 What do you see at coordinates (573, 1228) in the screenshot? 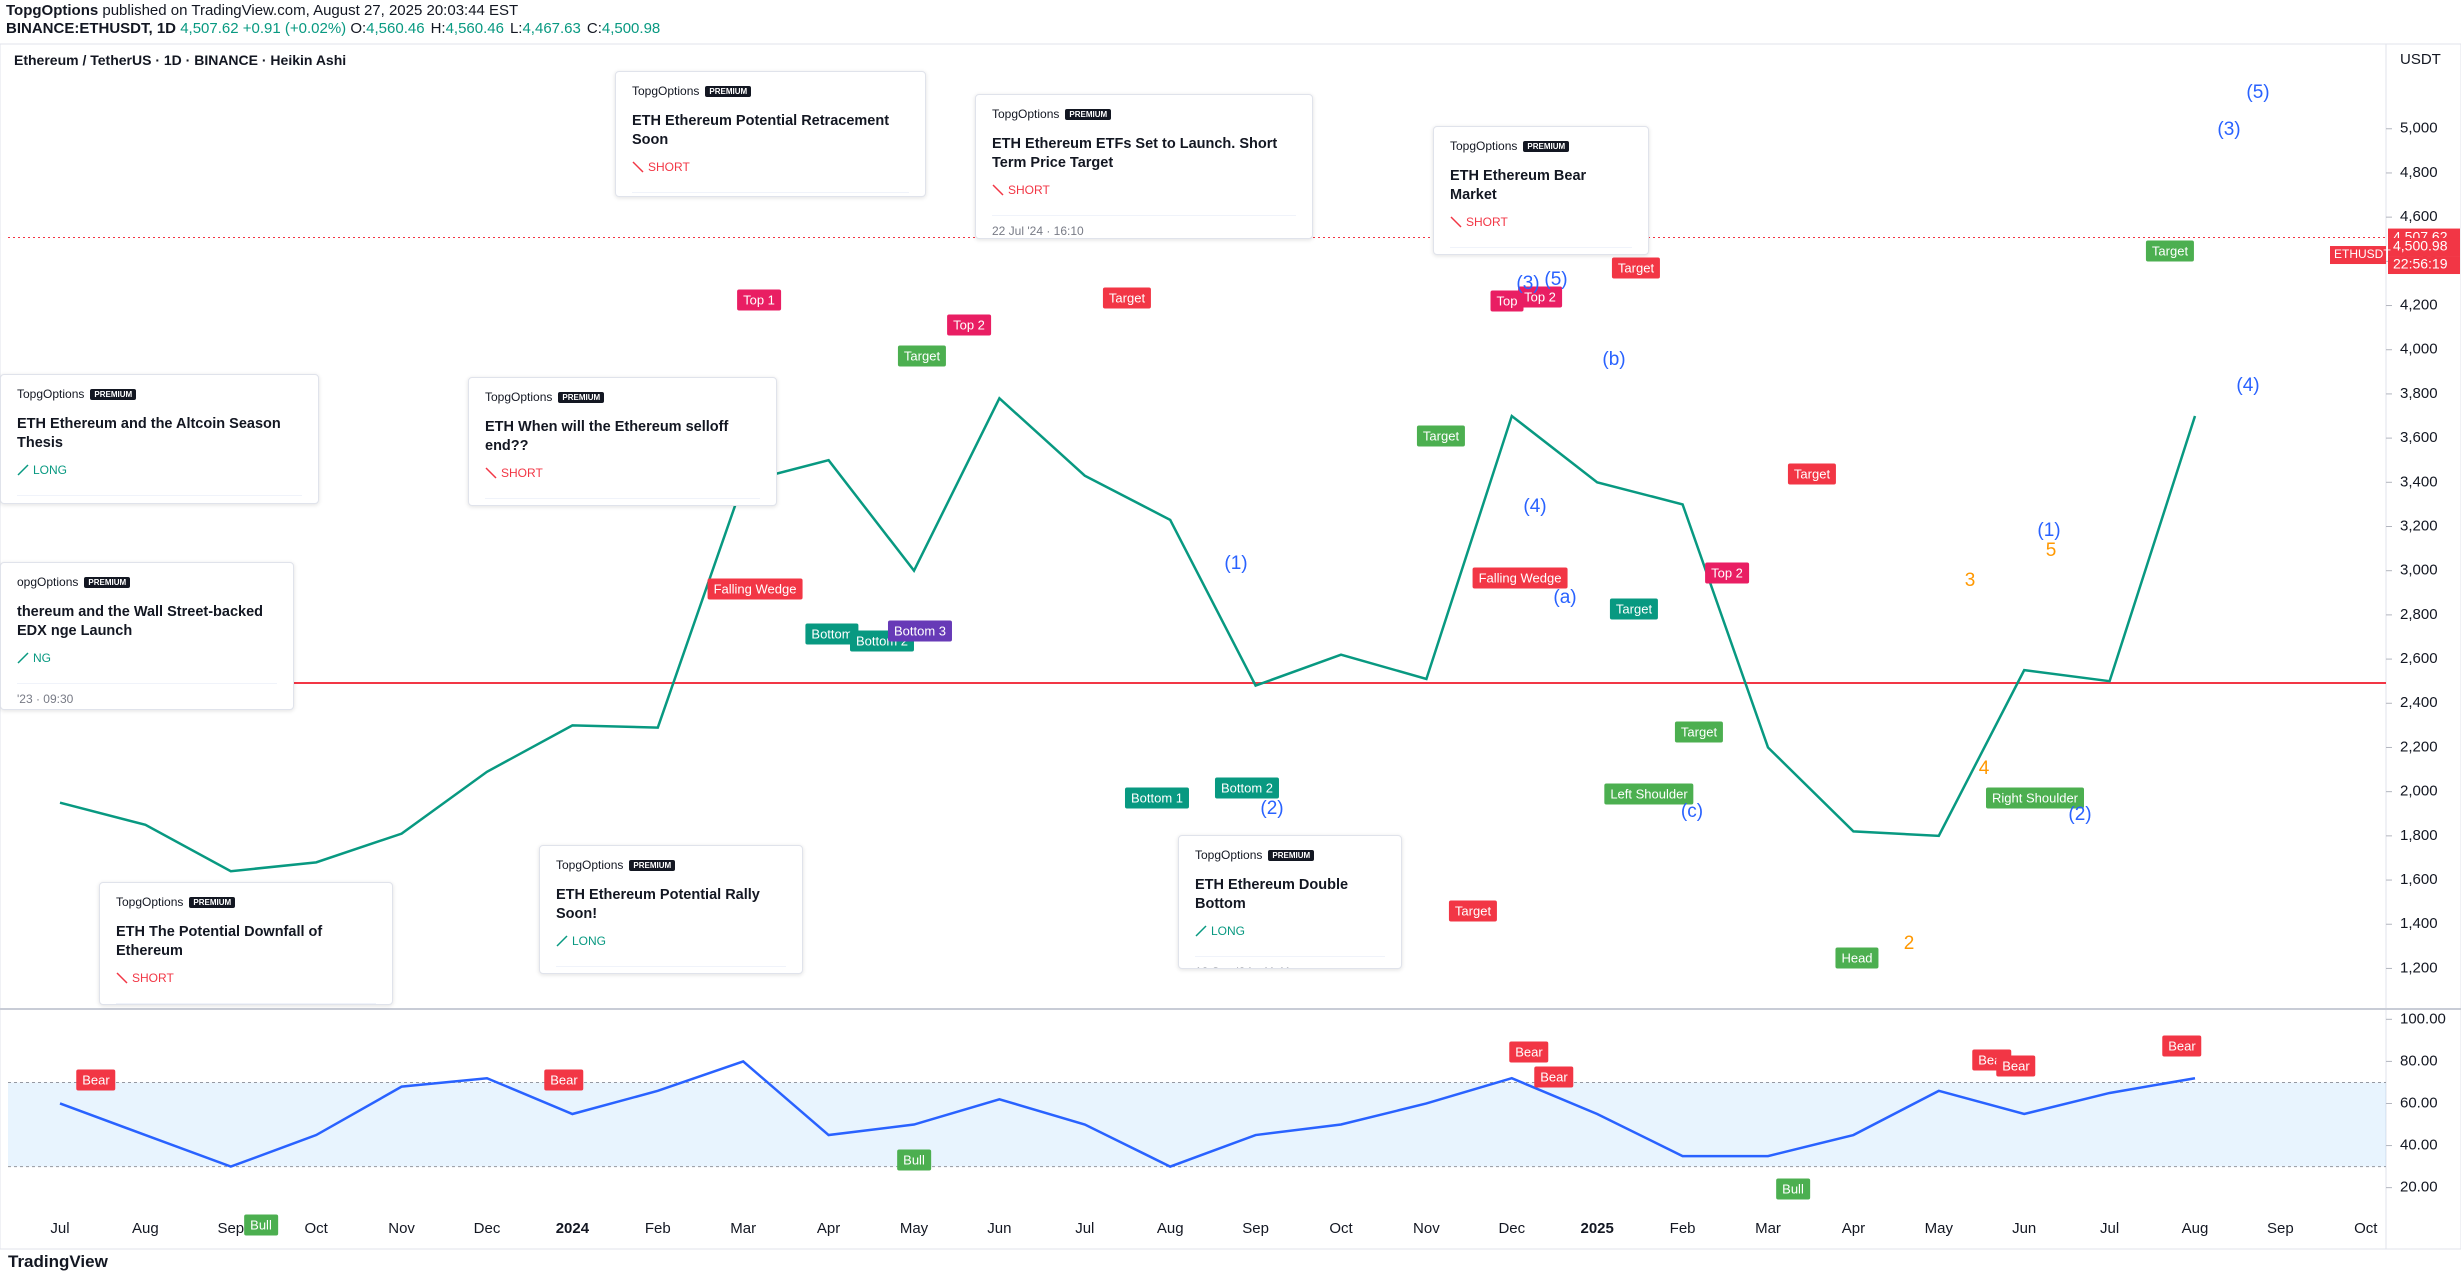
I see `x-tick-label: 2024` at bounding box center [573, 1228].